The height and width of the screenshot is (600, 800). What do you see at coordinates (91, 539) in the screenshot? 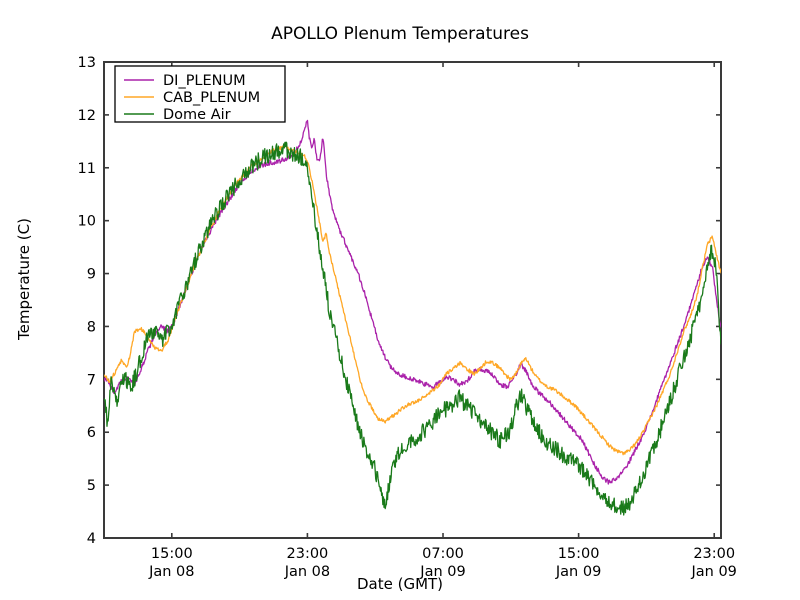
I see `y-tick-label: 4` at bounding box center [91, 539].